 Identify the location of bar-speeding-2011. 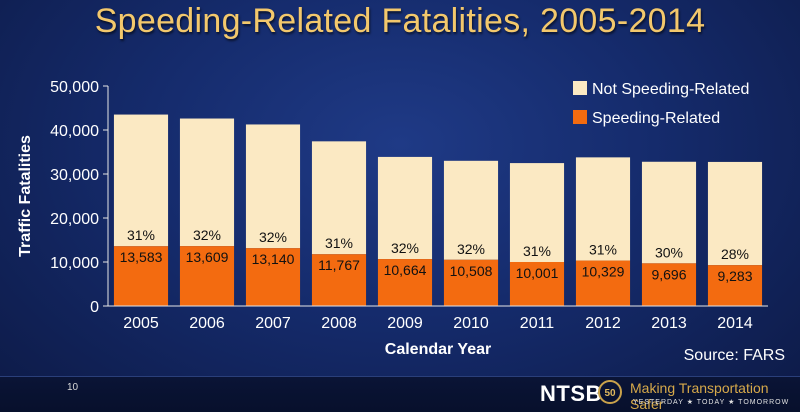
(537, 283).